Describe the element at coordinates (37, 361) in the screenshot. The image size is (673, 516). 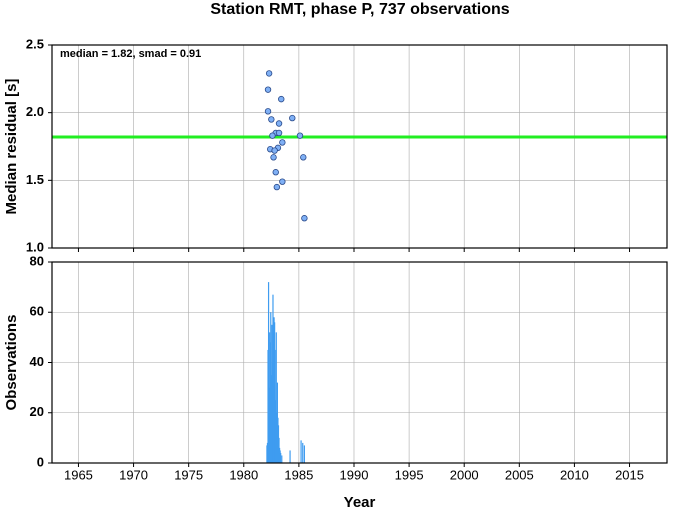
I see `y-tick-label: 40` at that location.